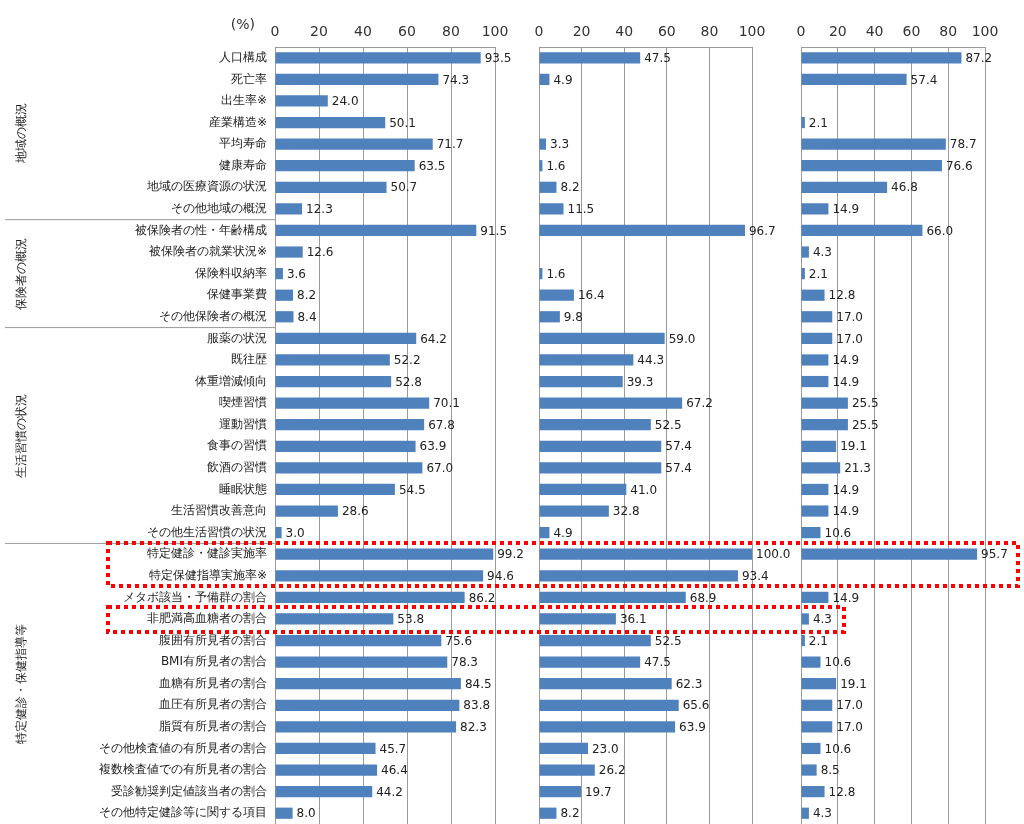 This screenshot has height=824, width=1024. I want to click on data-label: 26.2, so click(612, 770).